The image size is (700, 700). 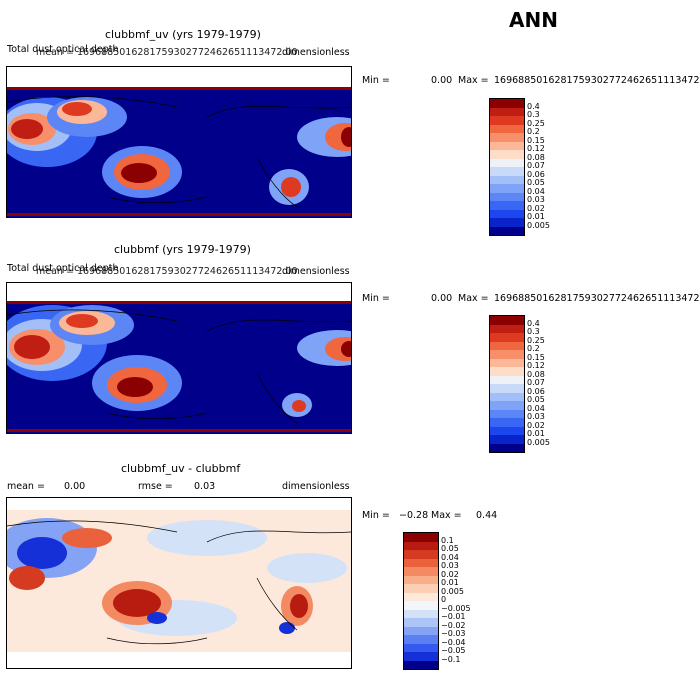 What do you see at coordinates (453, 616) in the screenshot?
I see `colorbar-tick-label: −0.01` at bounding box center [453, 616].